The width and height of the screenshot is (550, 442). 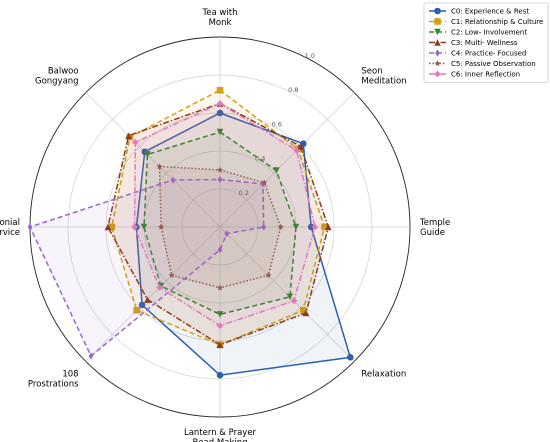 What do you see at coordinates (383, 77) in the screenshot?
I see `axis-label: Seon Meditation` at bounding box center [383, 77].